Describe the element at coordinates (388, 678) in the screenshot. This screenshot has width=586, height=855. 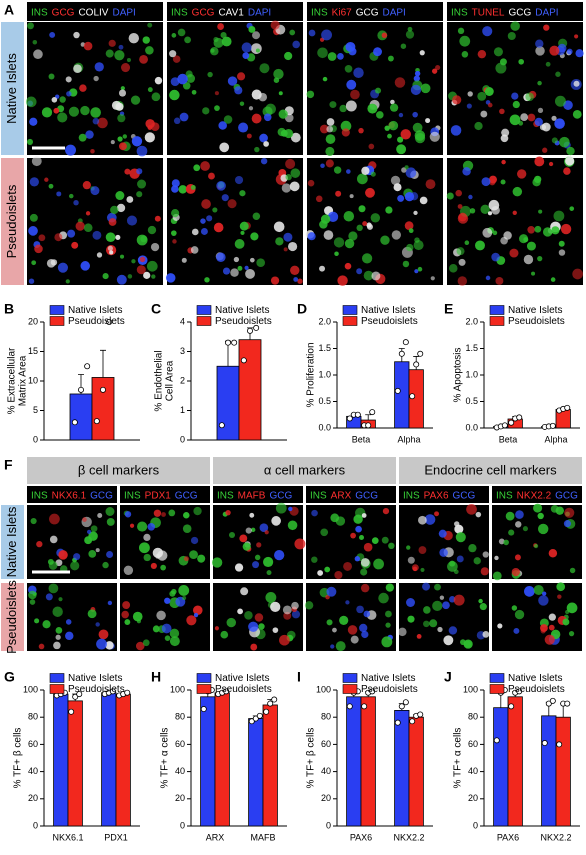
I see `legend-label: Native Islets` at that location.